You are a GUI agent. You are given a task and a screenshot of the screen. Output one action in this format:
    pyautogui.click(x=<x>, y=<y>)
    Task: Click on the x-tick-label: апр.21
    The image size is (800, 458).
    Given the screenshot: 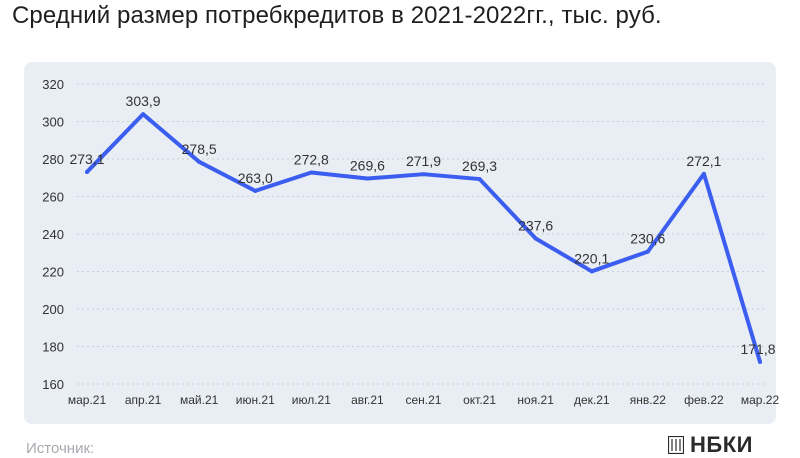 What is the action you would take?
    pyautogui.click(x=143, y=400)
    